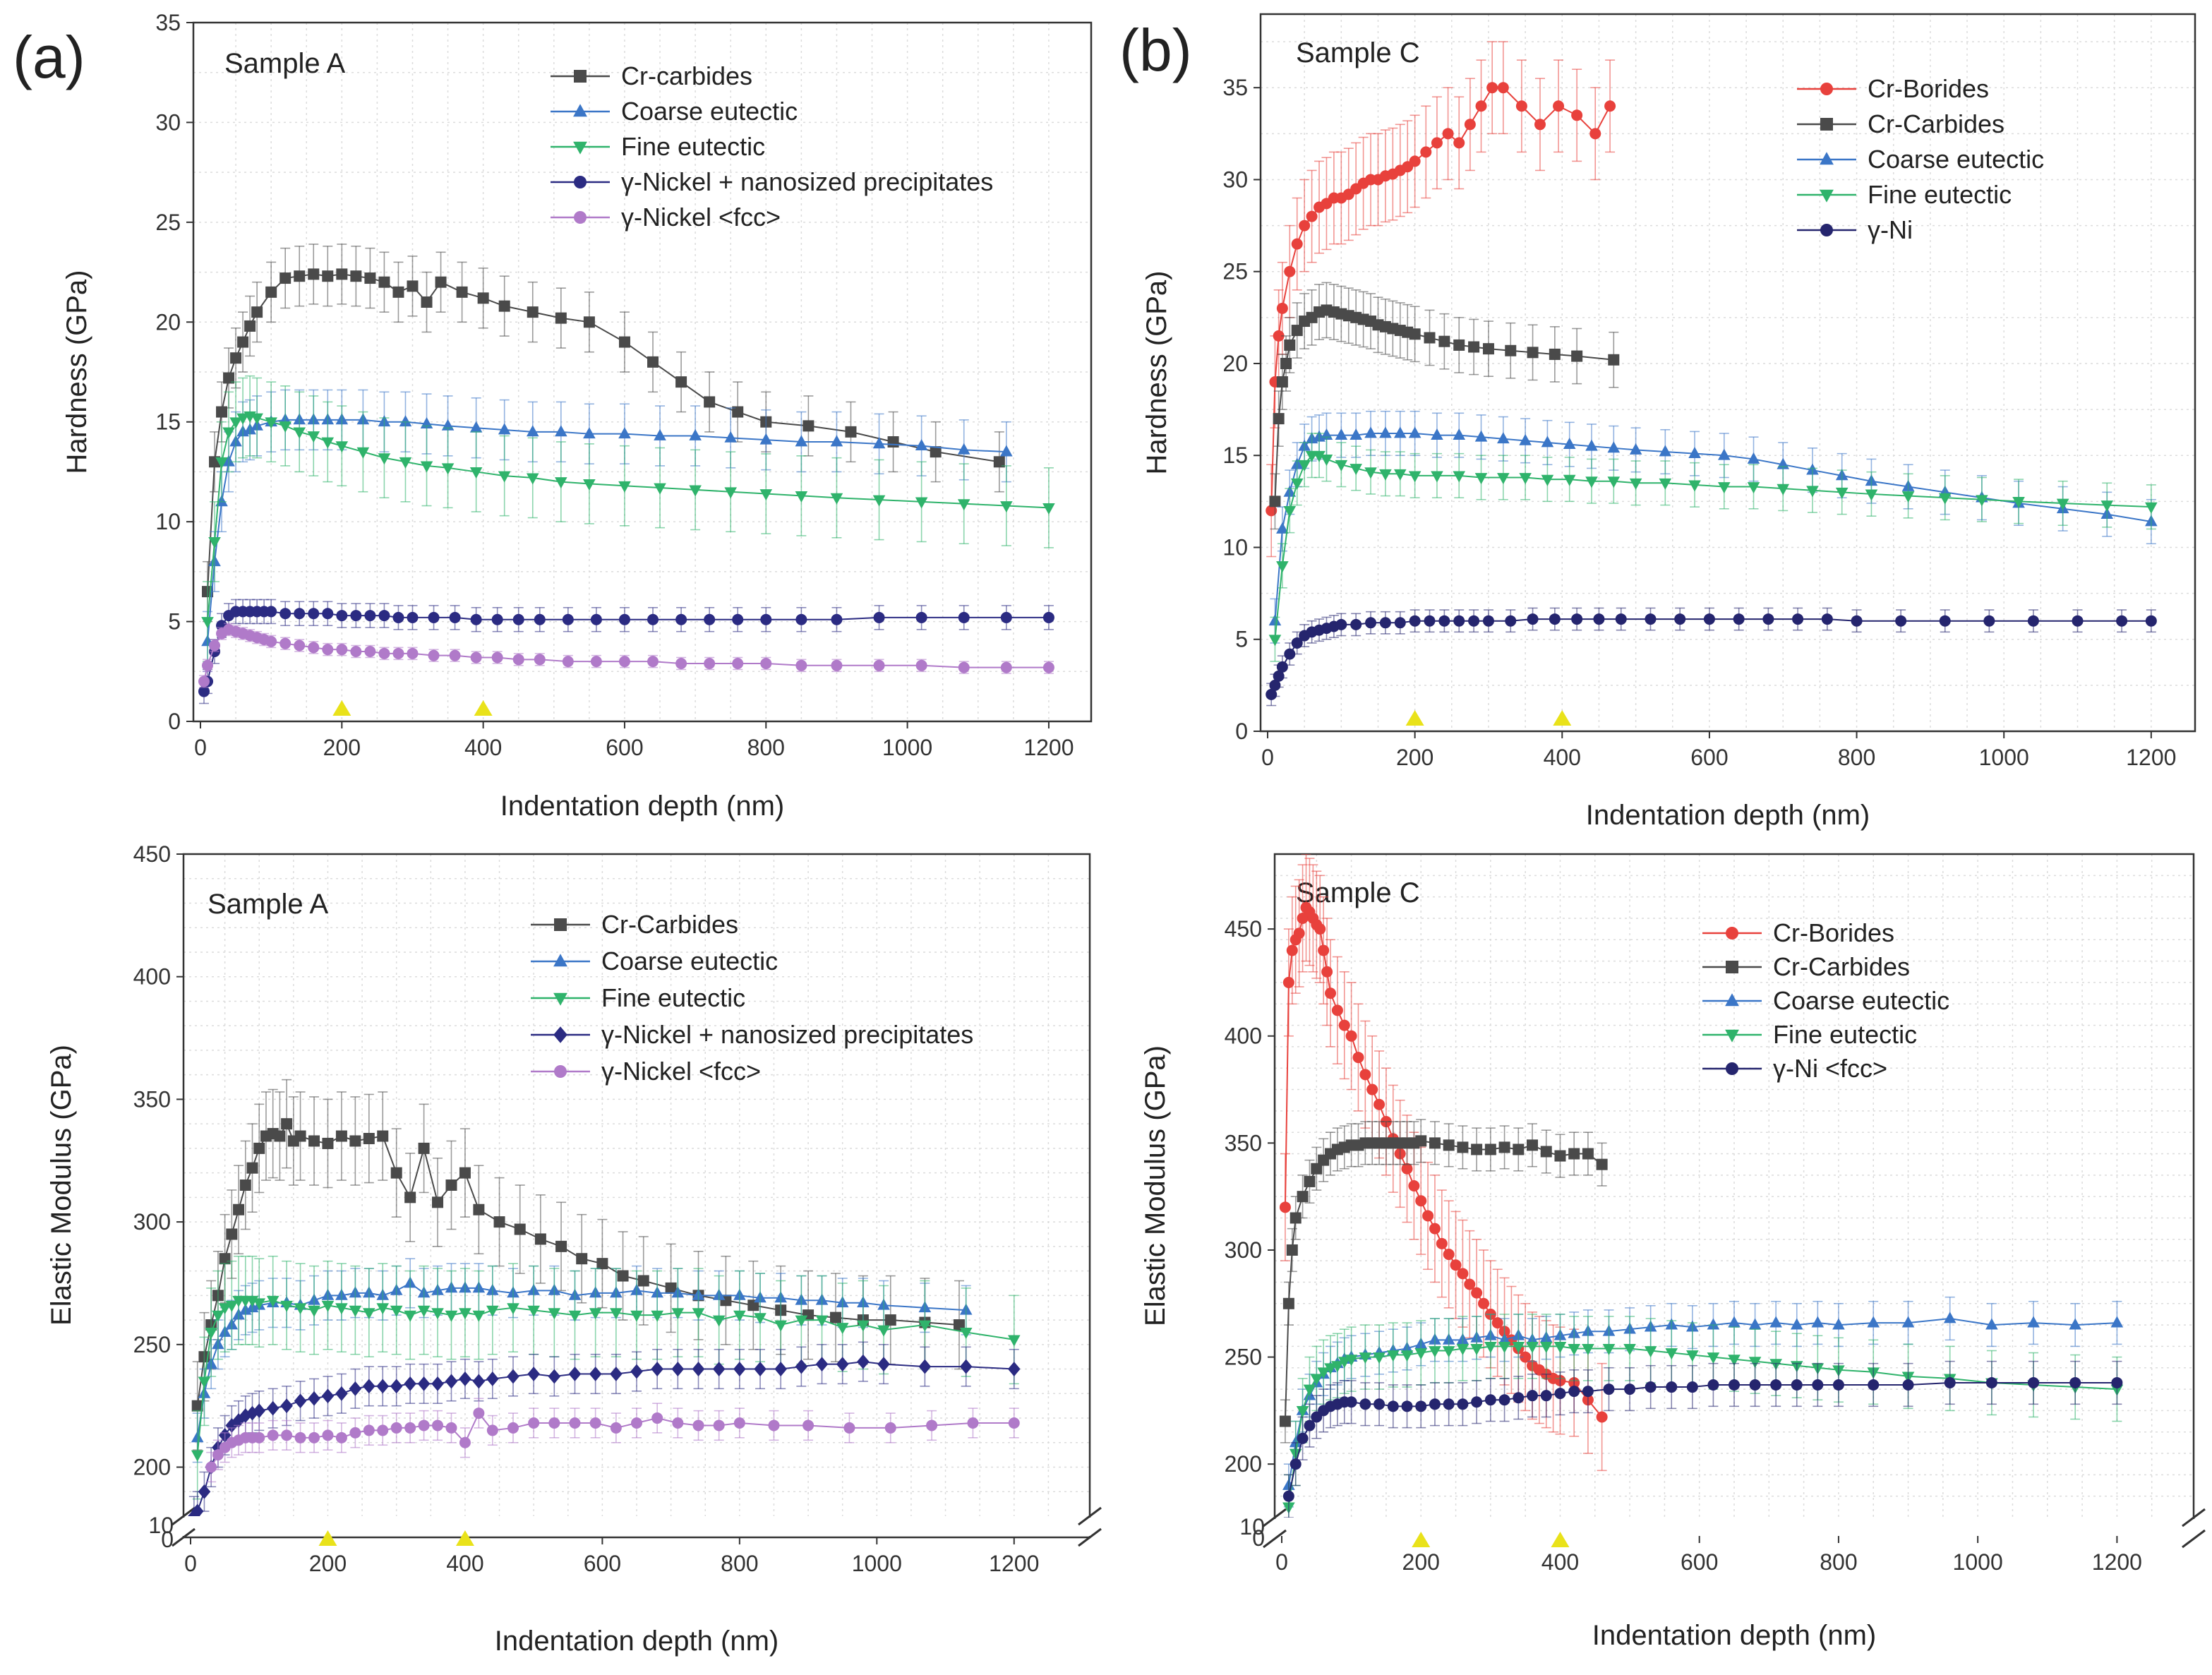  What do you see at coordinates (152, 1099) in the screenshot?
I see `y-tick-label: 350` at bounding box center [152, 1099].